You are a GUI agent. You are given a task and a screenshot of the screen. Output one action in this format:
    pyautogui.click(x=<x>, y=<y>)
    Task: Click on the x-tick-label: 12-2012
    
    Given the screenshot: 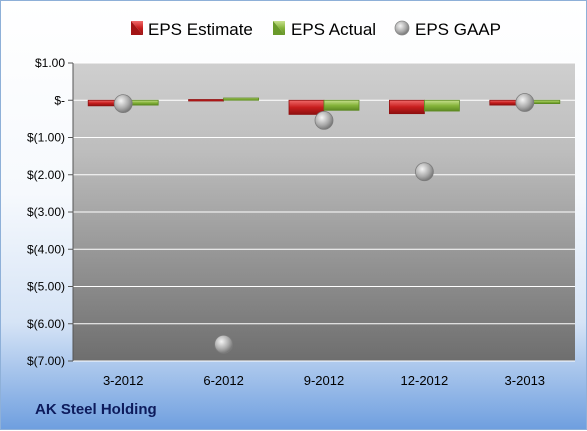 What is the action you would take?
    pyautogui.click(x=425, y=380)
    